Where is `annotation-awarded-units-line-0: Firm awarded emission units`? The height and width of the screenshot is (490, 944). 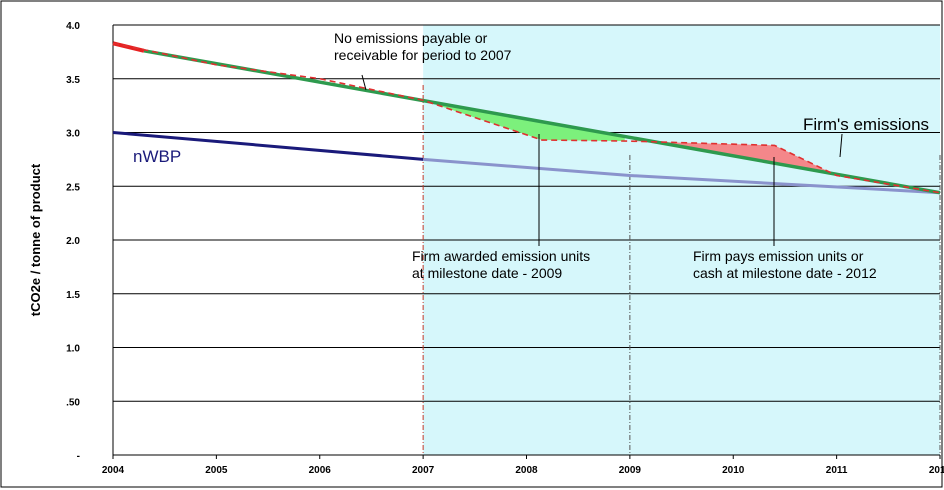 annotation-awarded-units-line-0: Firm awarded emission units is located at coordinates (501, 256).